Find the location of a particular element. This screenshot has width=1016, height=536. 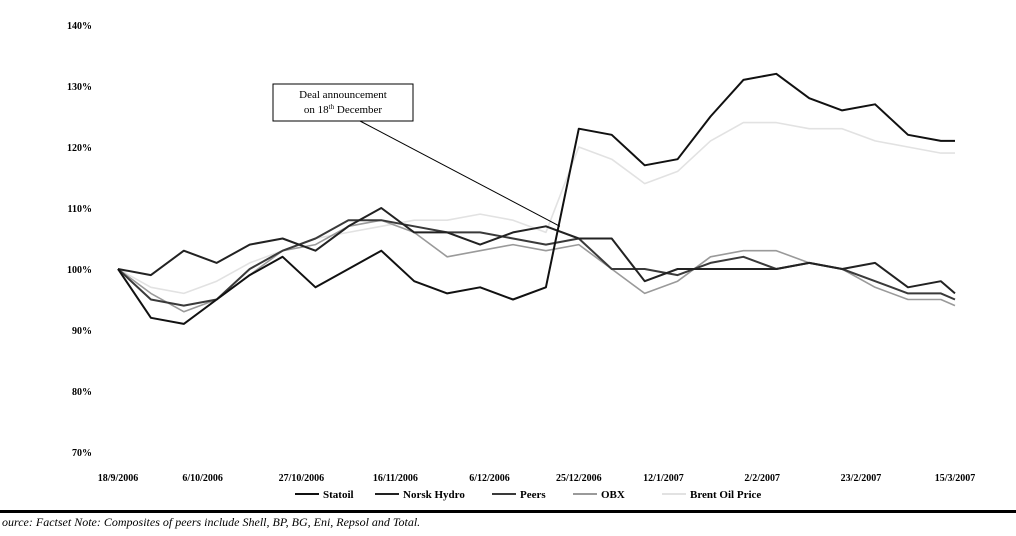

x-tick-label: 18/9/2006 is located at coordinates (118, 478).